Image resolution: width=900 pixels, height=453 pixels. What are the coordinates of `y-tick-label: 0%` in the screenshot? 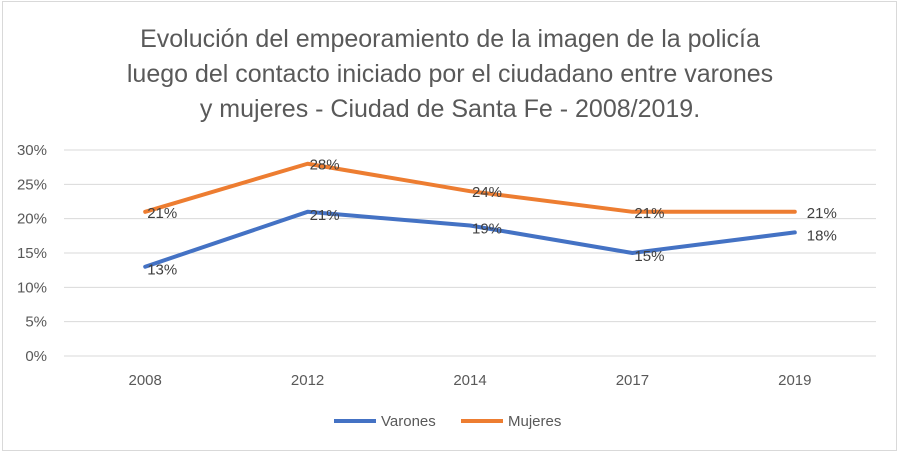 It's located at (36, 356).